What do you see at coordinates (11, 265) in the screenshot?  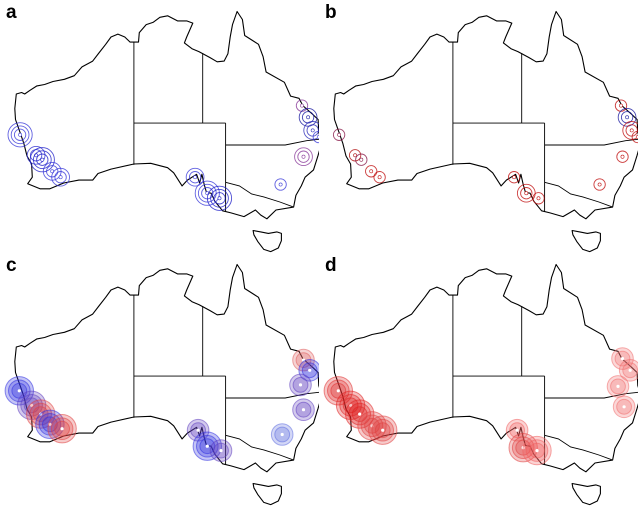 I see `panel-label: c` at bounding box center [11, 265].